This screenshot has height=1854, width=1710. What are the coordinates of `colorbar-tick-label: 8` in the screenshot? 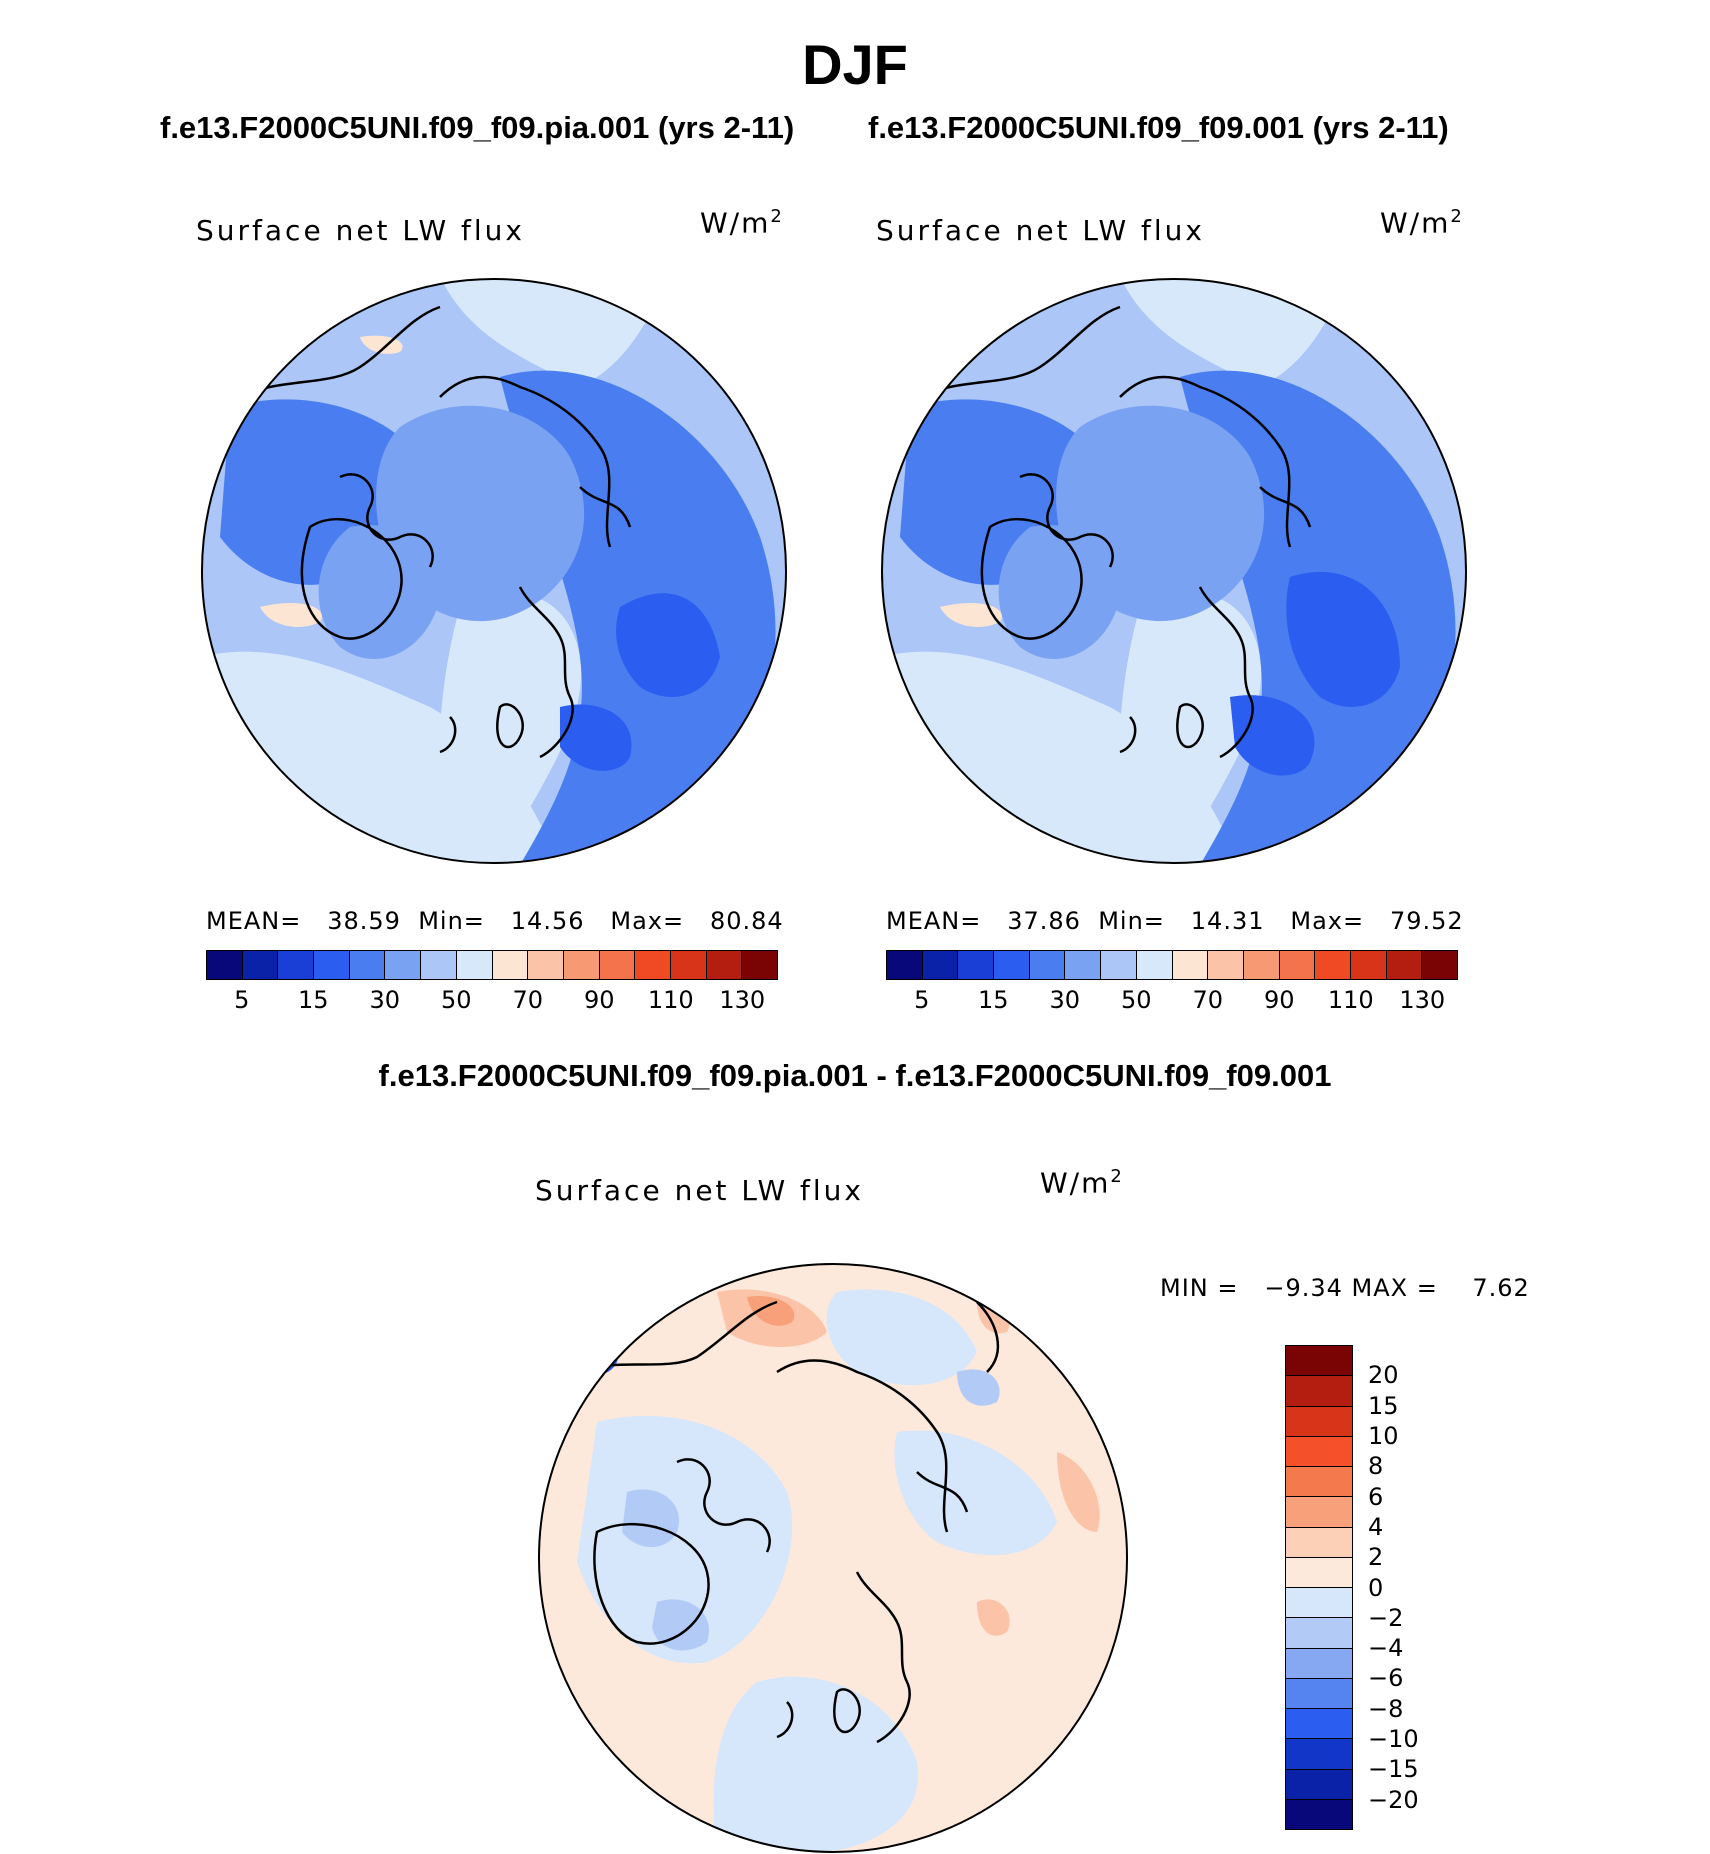 It's located at (1376, 1466).